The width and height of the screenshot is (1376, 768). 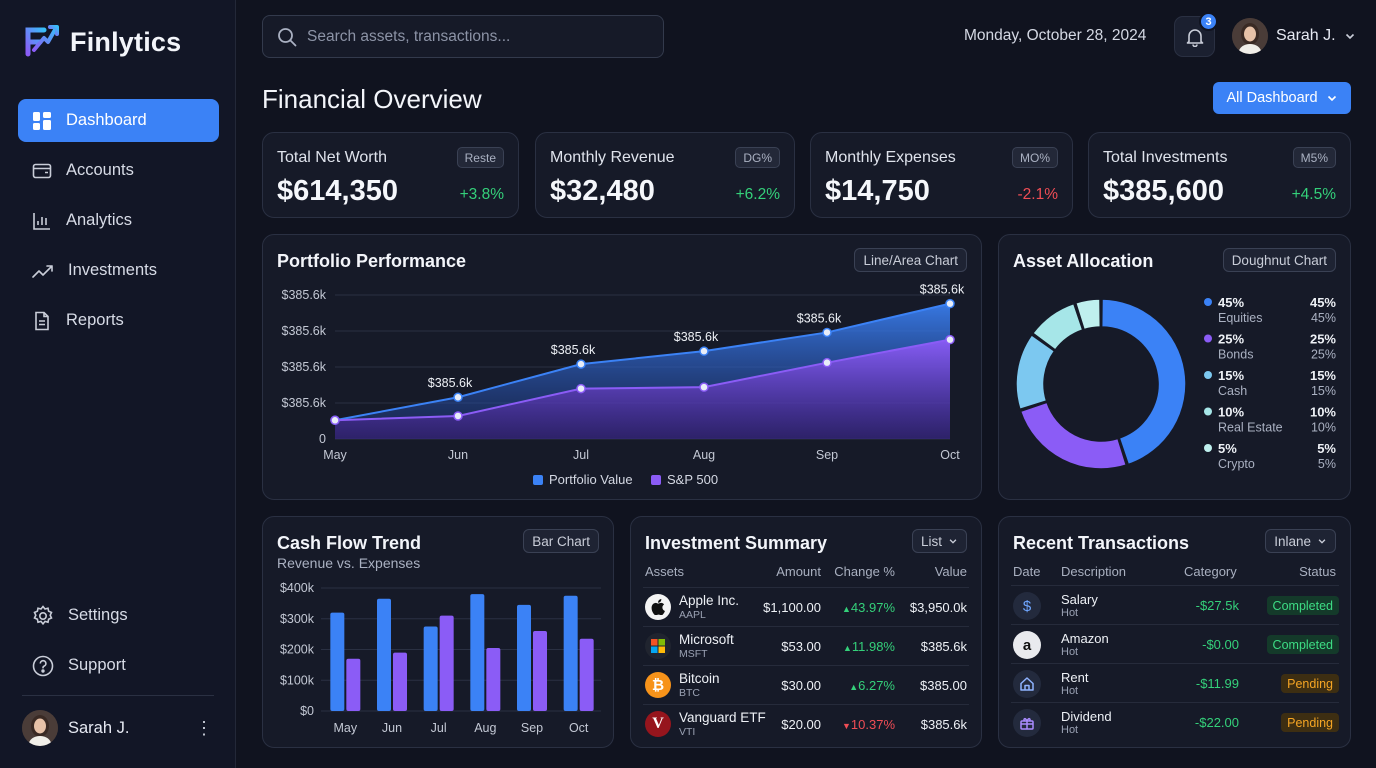 What do you see at coordinates (1323, 428) in the screenshot?
I see `slice-value-secondary: 10%` at bounding box center [1323, 428].